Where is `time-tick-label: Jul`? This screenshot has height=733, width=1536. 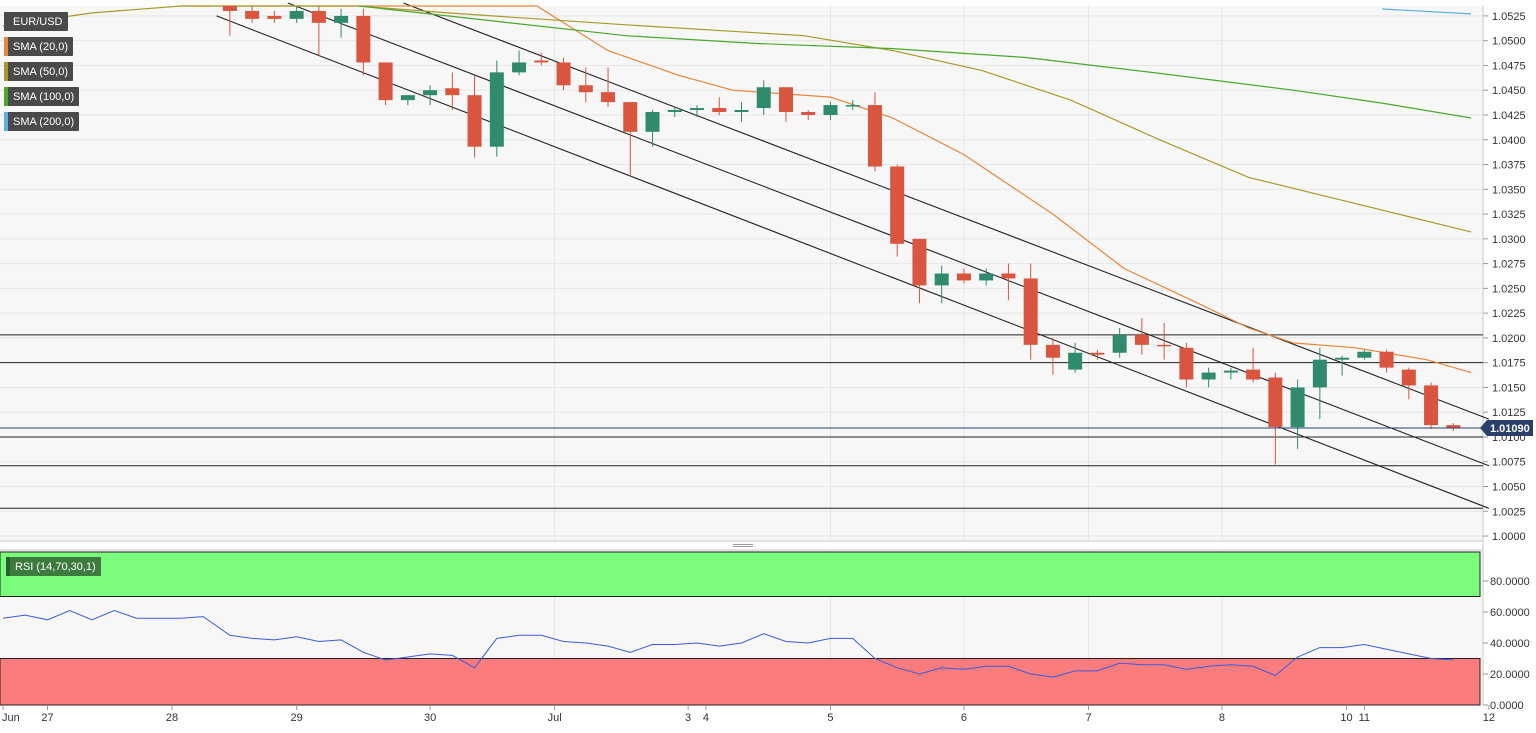
time-tick-label: Jul is located at coordinates (555, 718).